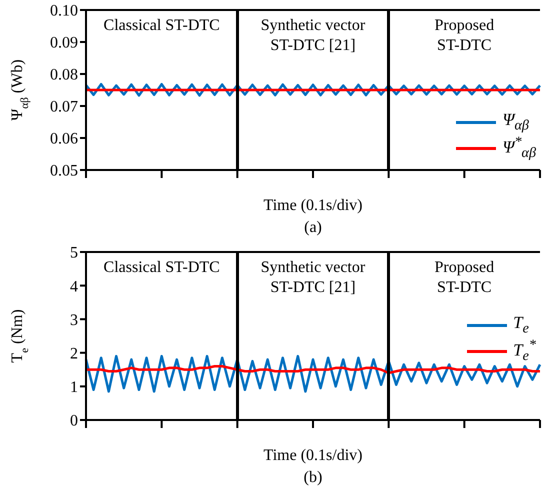 The width and height of the screenshot is (542, 491). I want to click on y-tick-label: 0.05, so click(64, 171).